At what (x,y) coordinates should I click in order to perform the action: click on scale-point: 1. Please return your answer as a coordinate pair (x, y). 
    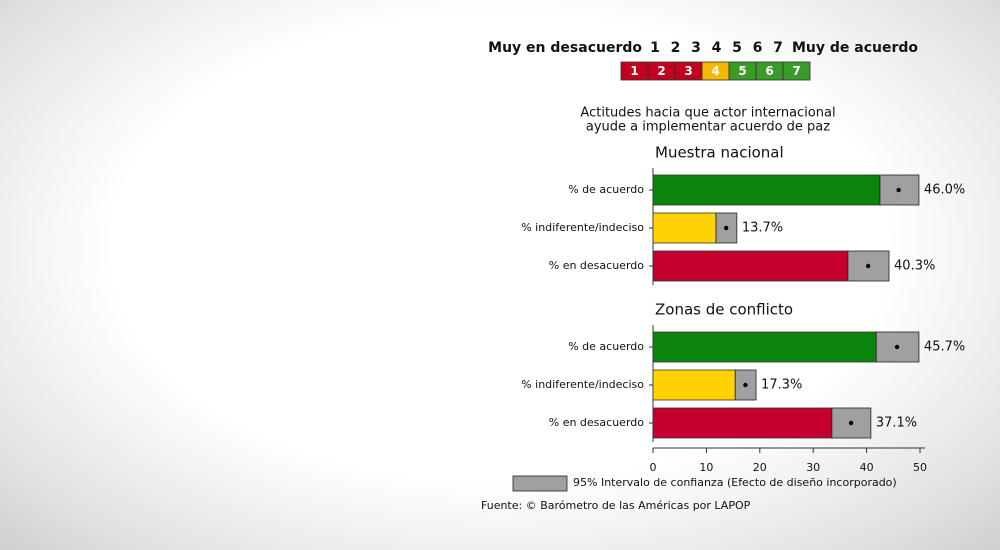
    Looking at the image, I should click on (655, 48).